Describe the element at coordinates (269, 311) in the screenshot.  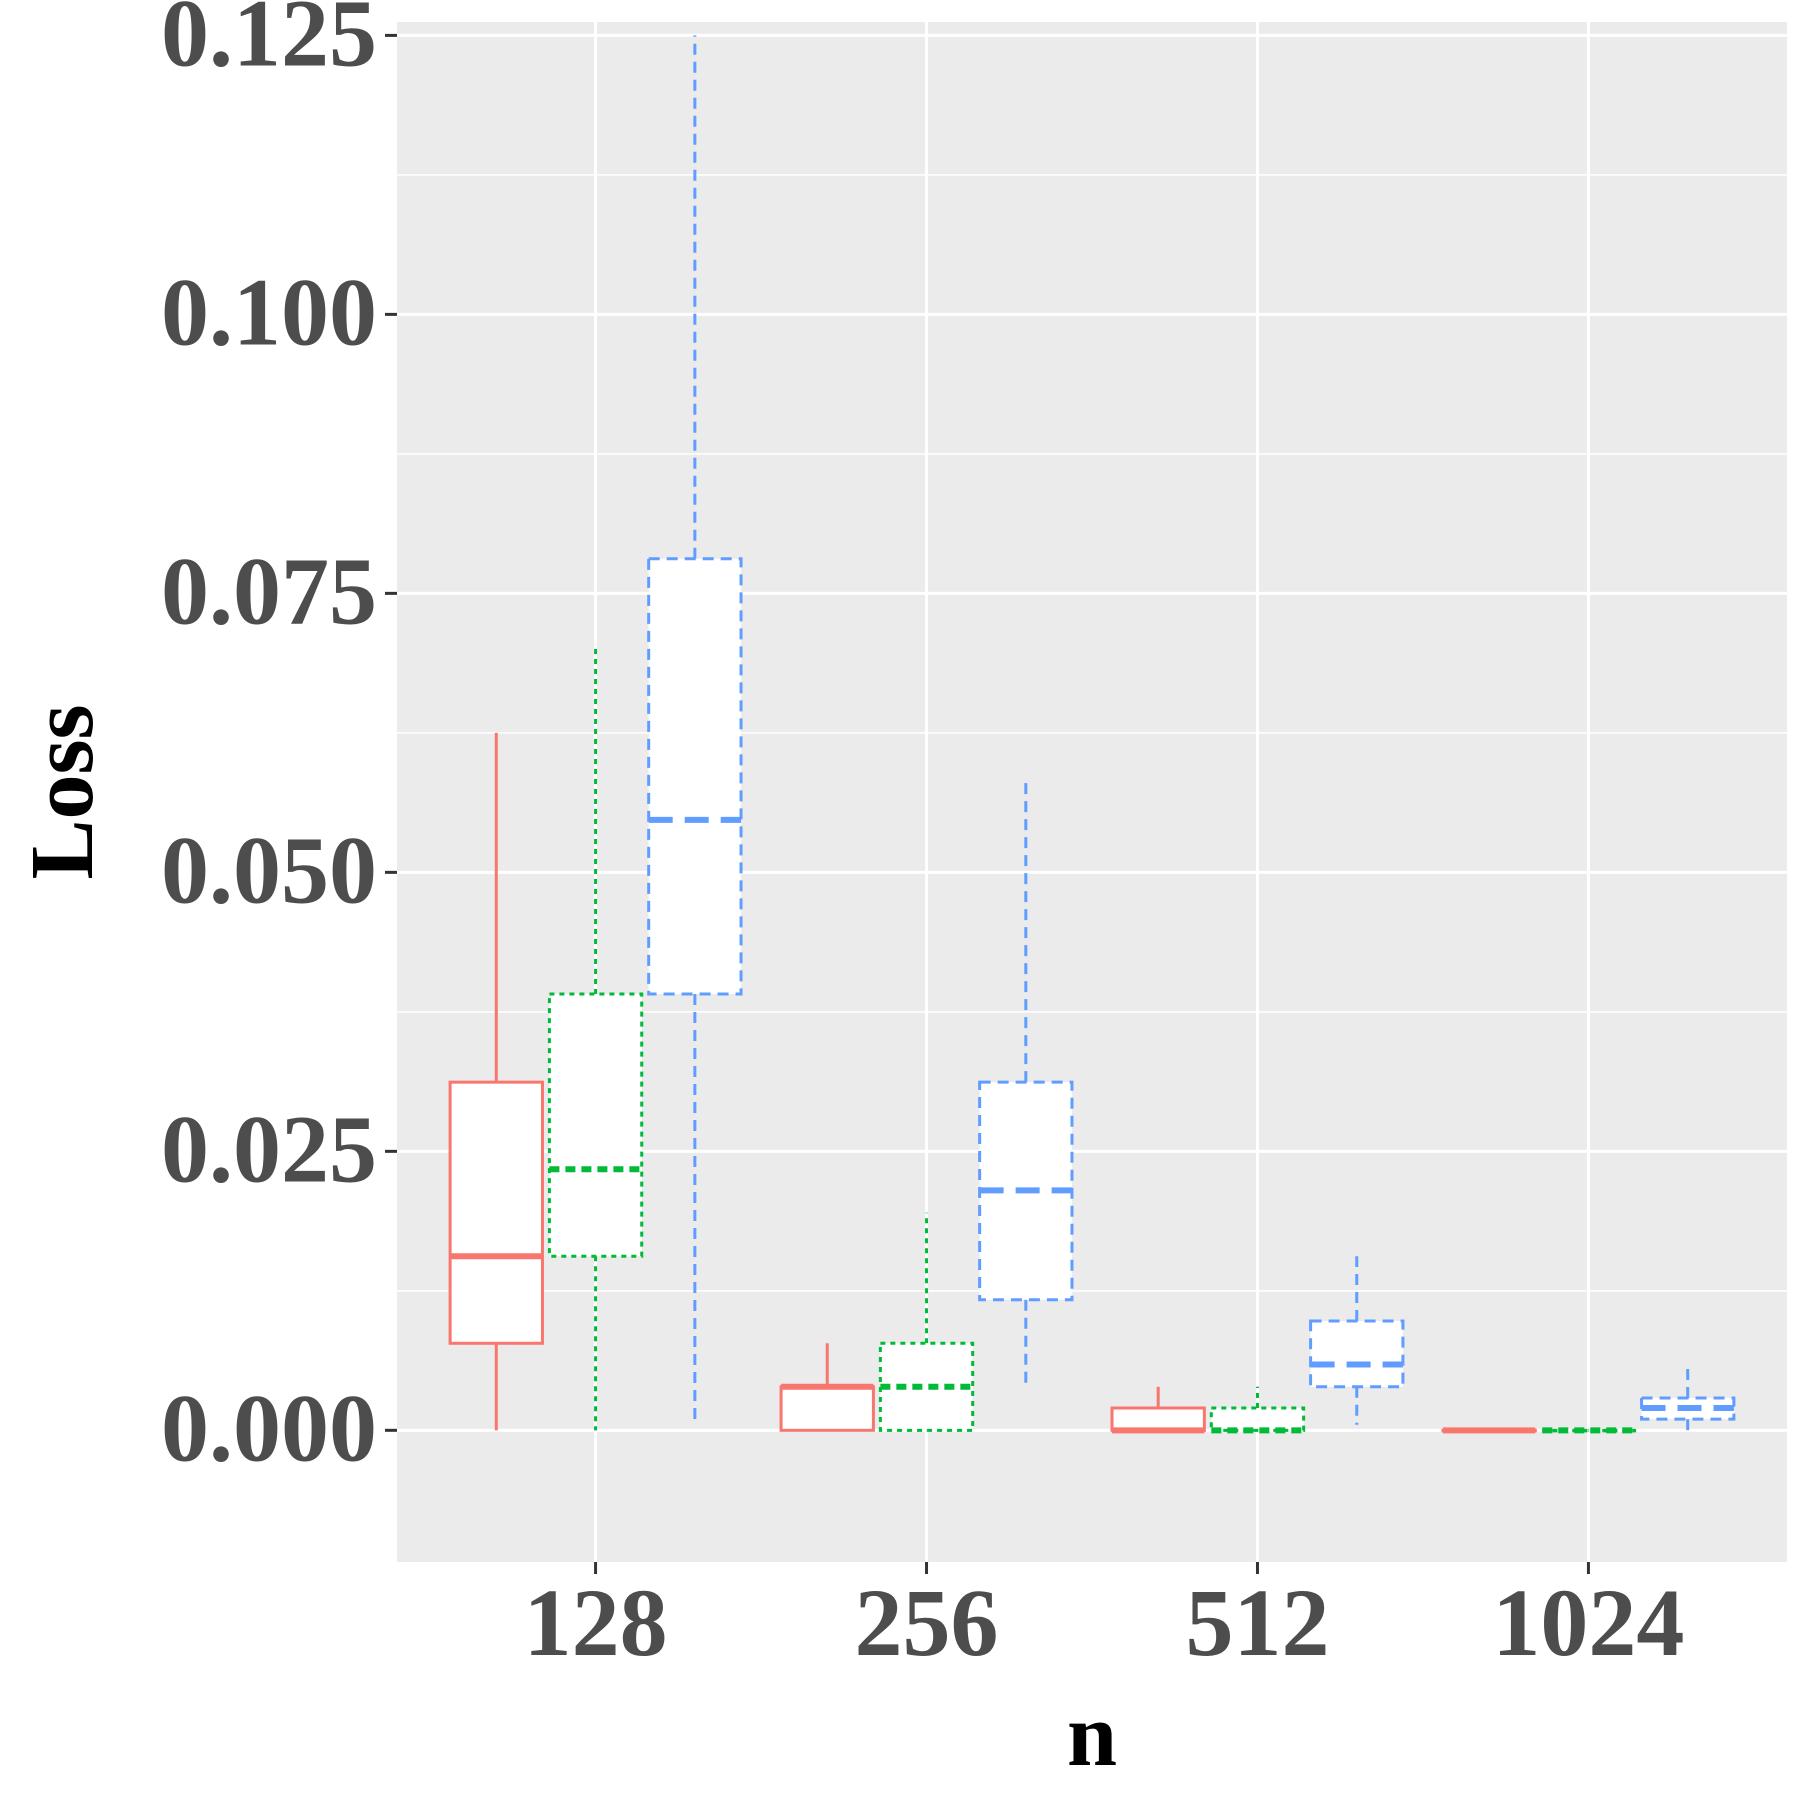
I see `y-tick-label-4: 0.100` at that location.